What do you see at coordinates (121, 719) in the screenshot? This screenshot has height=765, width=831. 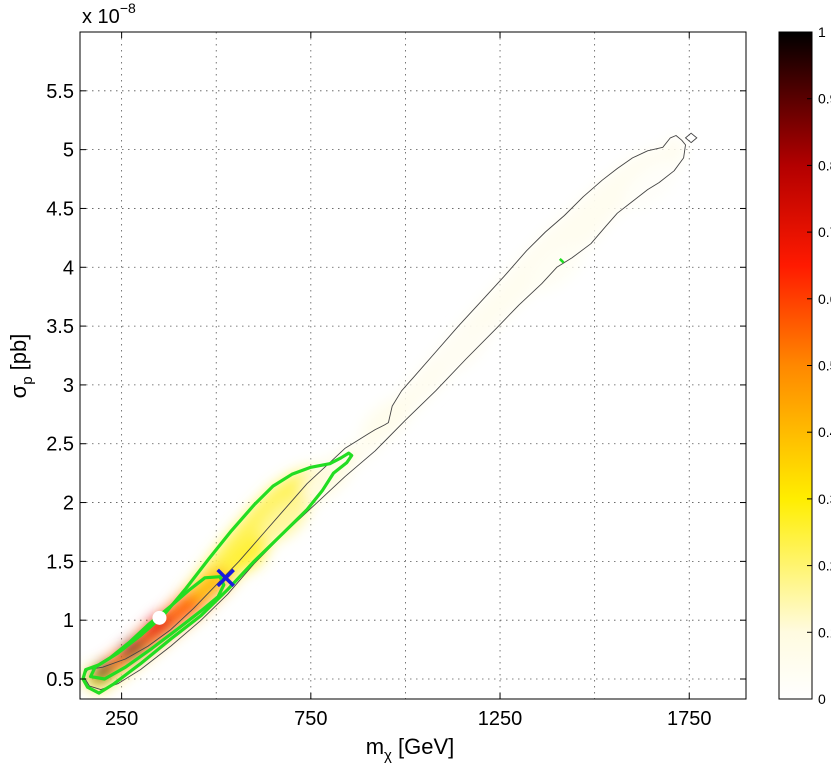 I see `x-tick-label: 250` at bounding box center [121, 719].